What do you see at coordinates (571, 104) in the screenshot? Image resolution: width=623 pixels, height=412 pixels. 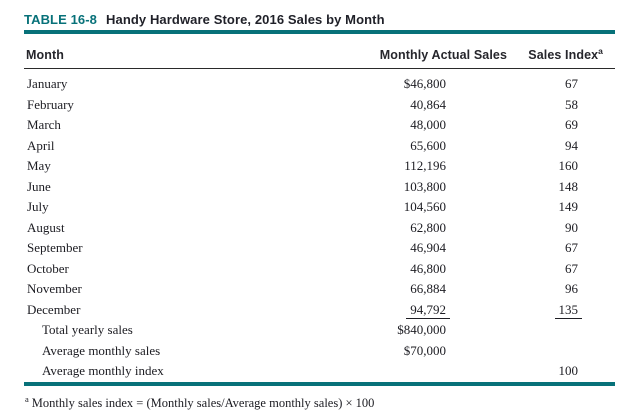 I see `index-cell: 58` at bounding box center [571, 104].